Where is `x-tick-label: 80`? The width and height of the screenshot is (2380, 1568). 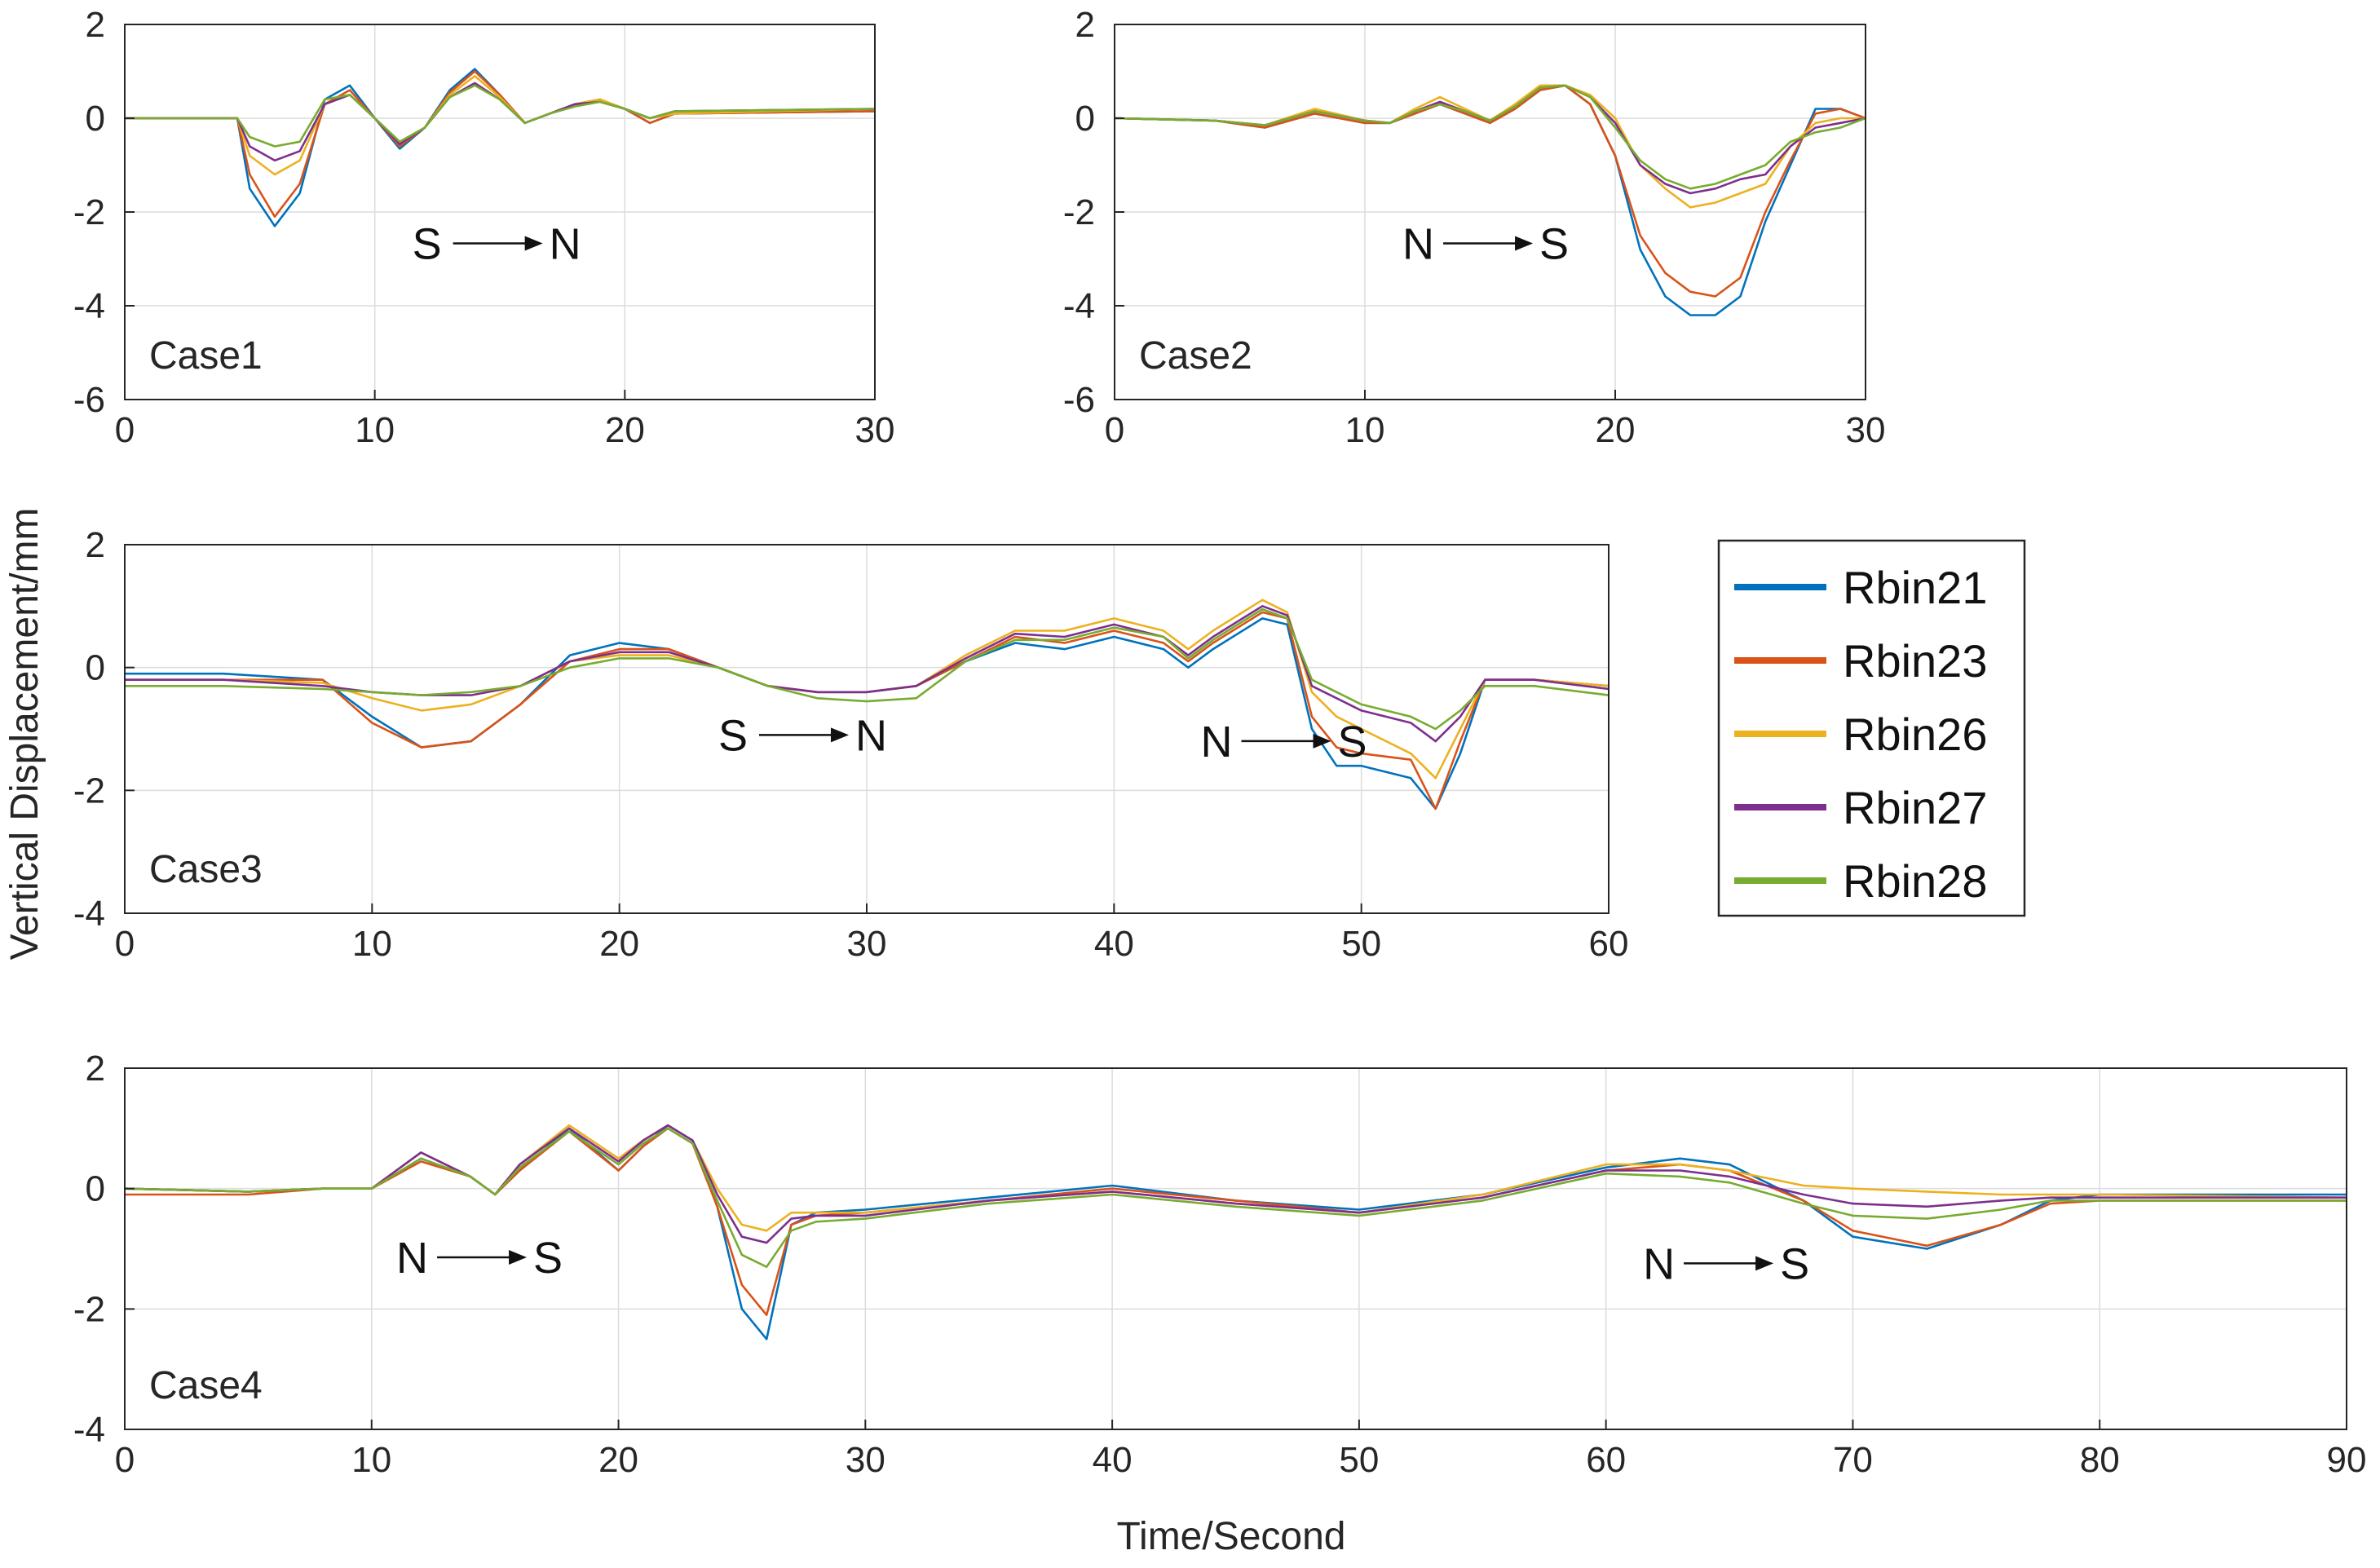 x-tick-label: 80 is located at coordinates (2100, 1460).